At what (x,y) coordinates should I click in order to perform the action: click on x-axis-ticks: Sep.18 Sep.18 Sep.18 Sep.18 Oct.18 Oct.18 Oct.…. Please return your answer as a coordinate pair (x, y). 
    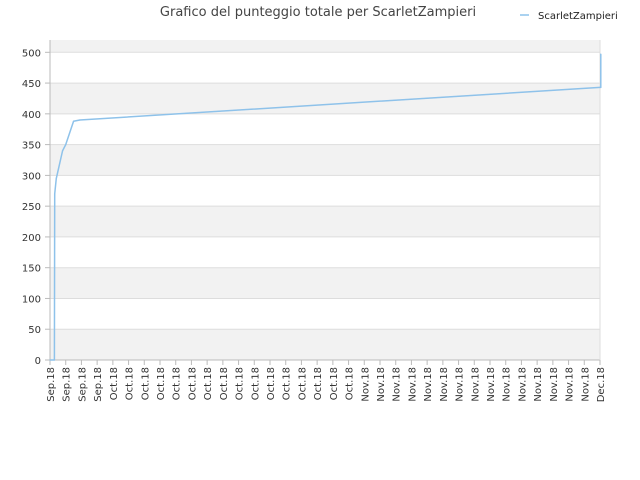
    Looking at the image, I should click on (326, 381).